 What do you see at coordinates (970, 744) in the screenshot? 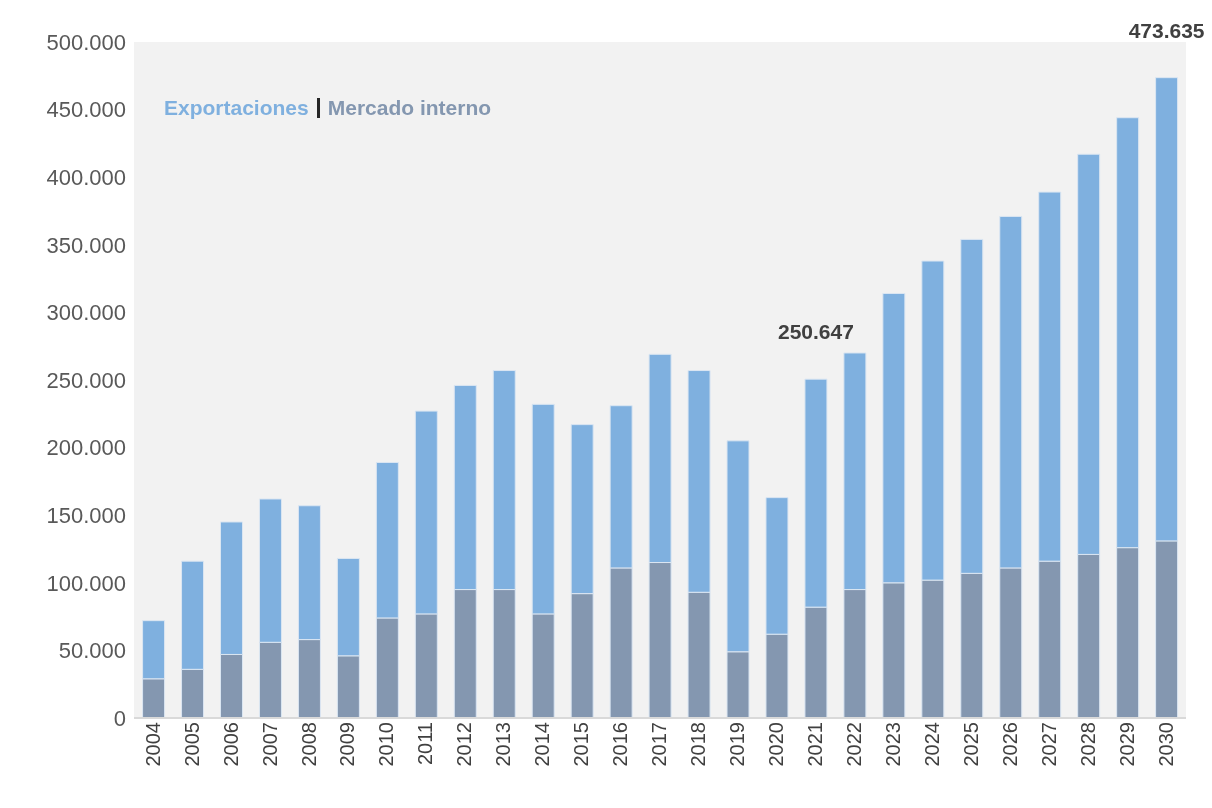
I see `x-tick-label: 2025` at bounding box center [970, 744].